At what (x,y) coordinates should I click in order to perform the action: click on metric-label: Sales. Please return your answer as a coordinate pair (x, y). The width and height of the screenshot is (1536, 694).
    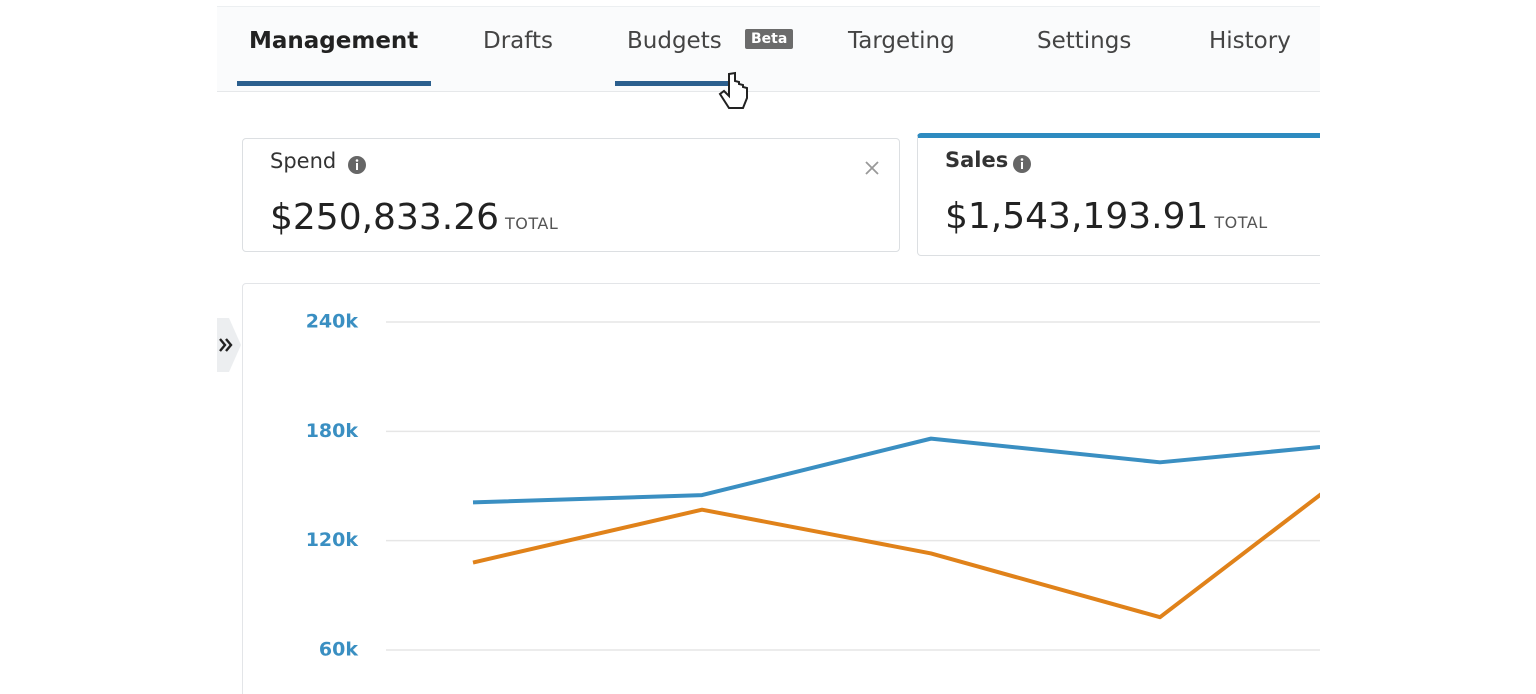
    Looking at the image, I should click on (977, 160).